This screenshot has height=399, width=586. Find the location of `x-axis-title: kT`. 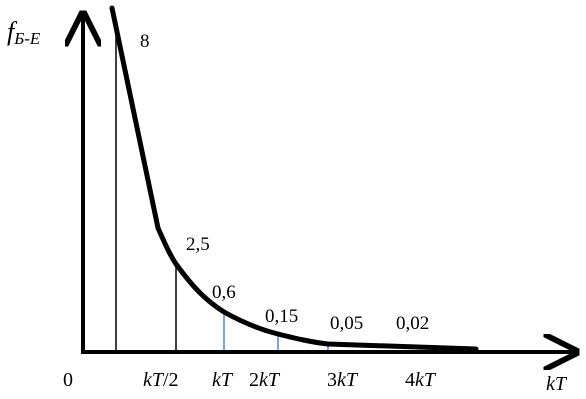

x-axis-title: kT is located at coordinates (557, 383).